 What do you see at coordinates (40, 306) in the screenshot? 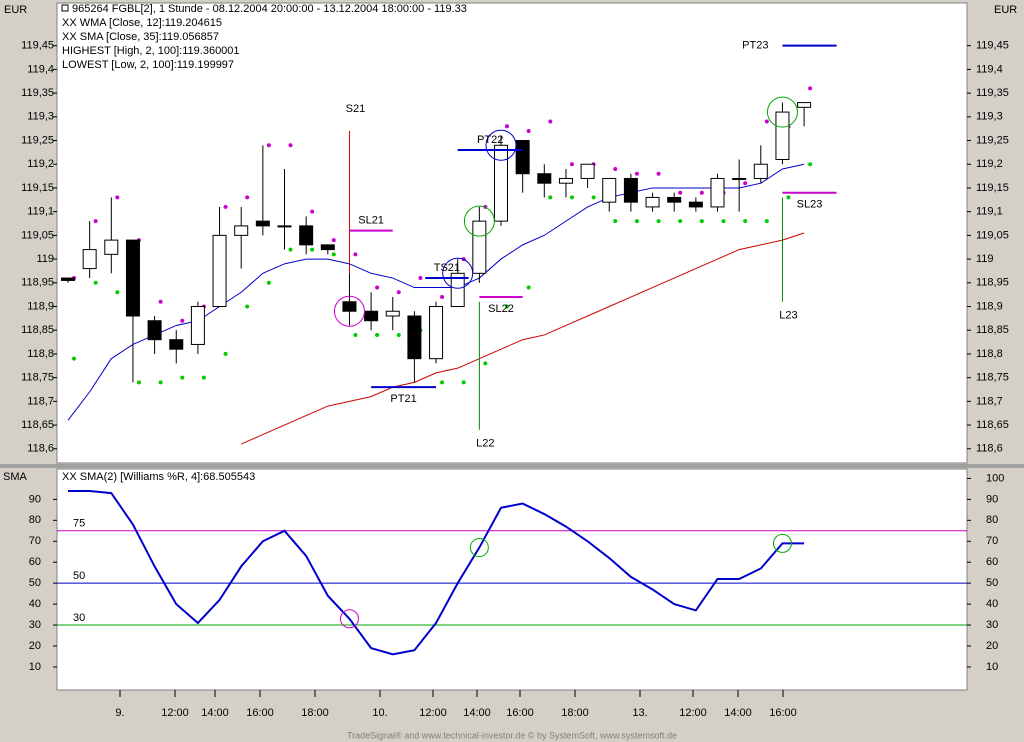
I see `y-tick-label: 118,9` at bounding box center [40, 306].